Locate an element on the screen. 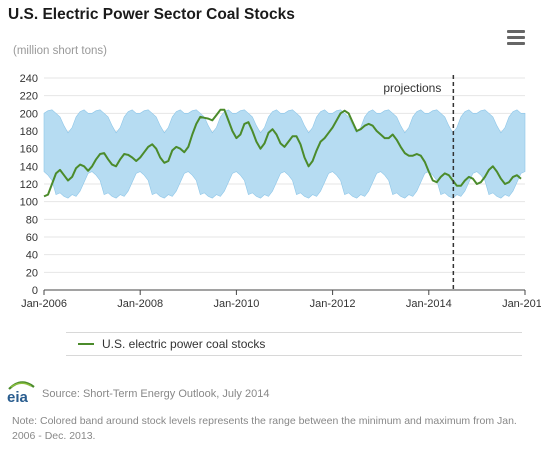  y-tick-label: 220 is located at coordinates (29, 97).